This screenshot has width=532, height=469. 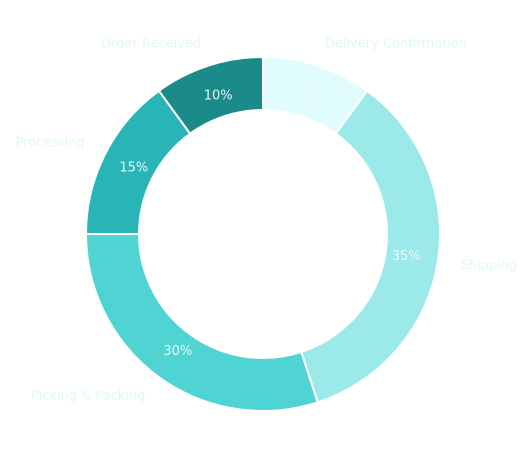 I want to click on percent-label-picking-and-packing: 30%, so click(x=177, y=351).